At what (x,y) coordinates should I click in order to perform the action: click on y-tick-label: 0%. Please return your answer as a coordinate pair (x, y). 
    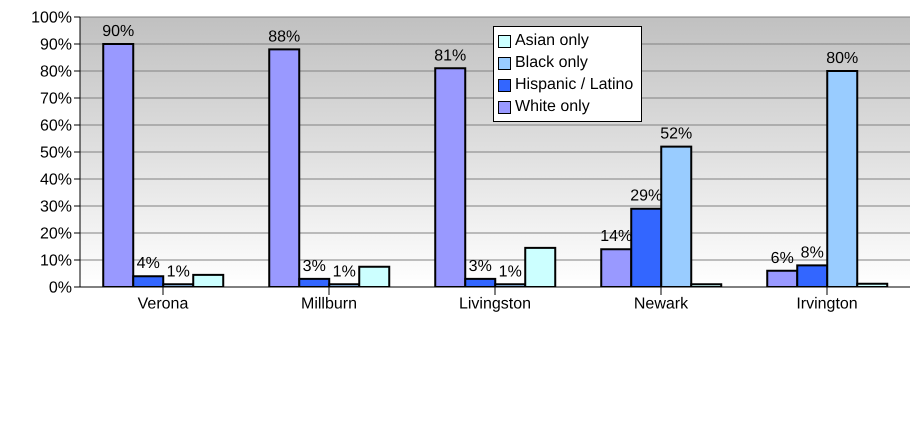
    Looking at the image, I should click on (60, 288).